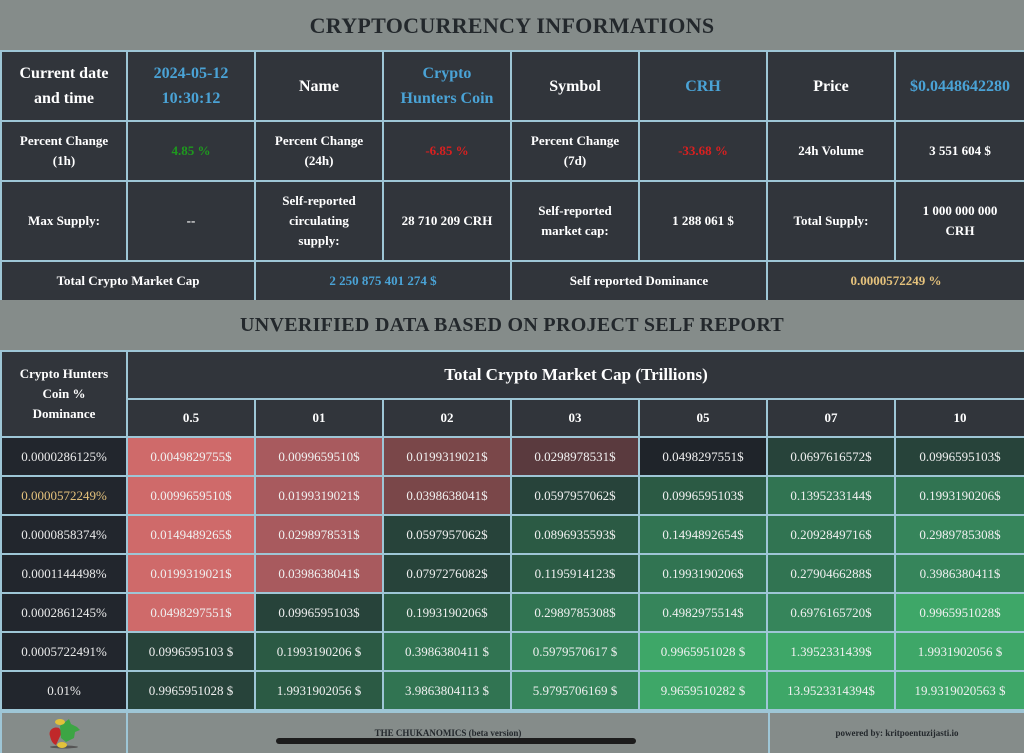  Describe the element at coordinates (191, 418) in the screenshot. I see `market-cap-column-0: 0.5` at that location.